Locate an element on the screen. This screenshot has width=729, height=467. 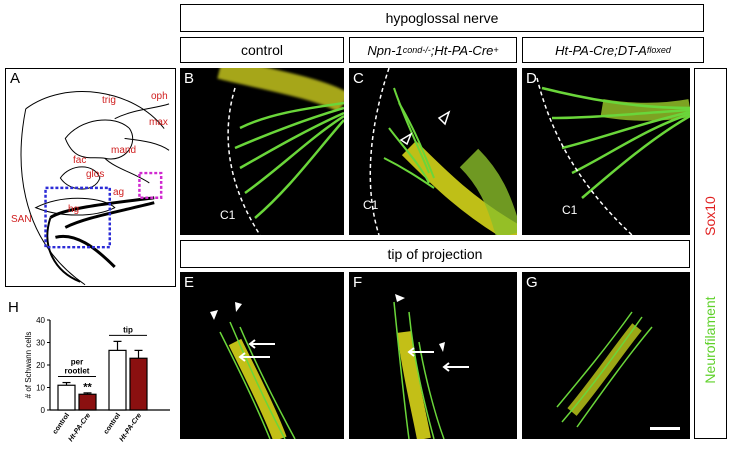
y-tick-label: 10 is located at coordinates (40, 388).